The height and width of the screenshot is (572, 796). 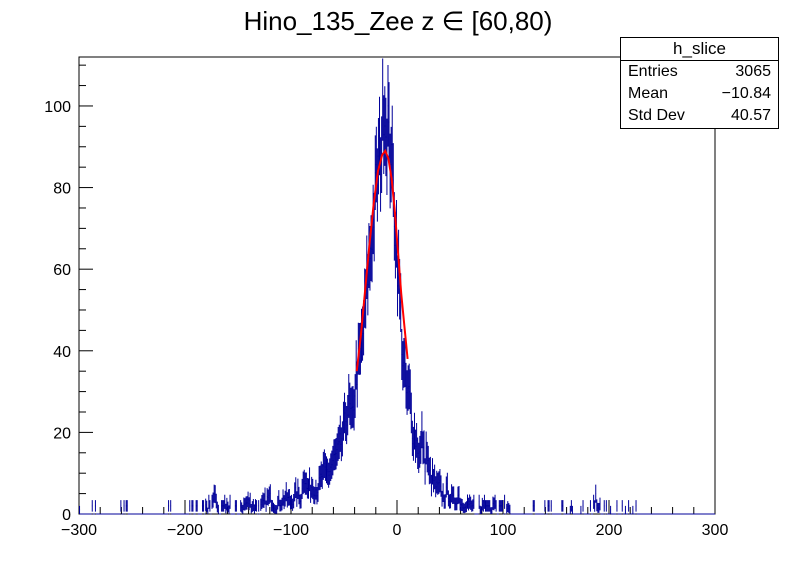 What do you see at coordinates (699, 116) in the screenshot?
I see `stats-row-stddev: Std Dev 40.57` at bounding box center [699, 116].